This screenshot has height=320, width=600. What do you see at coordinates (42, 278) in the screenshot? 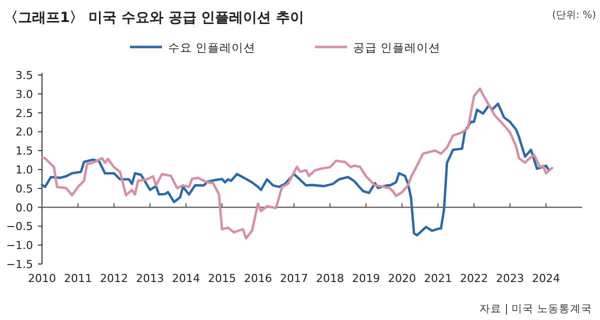
I see `x-tick-label: 2010` at bounding box center [42, 278].